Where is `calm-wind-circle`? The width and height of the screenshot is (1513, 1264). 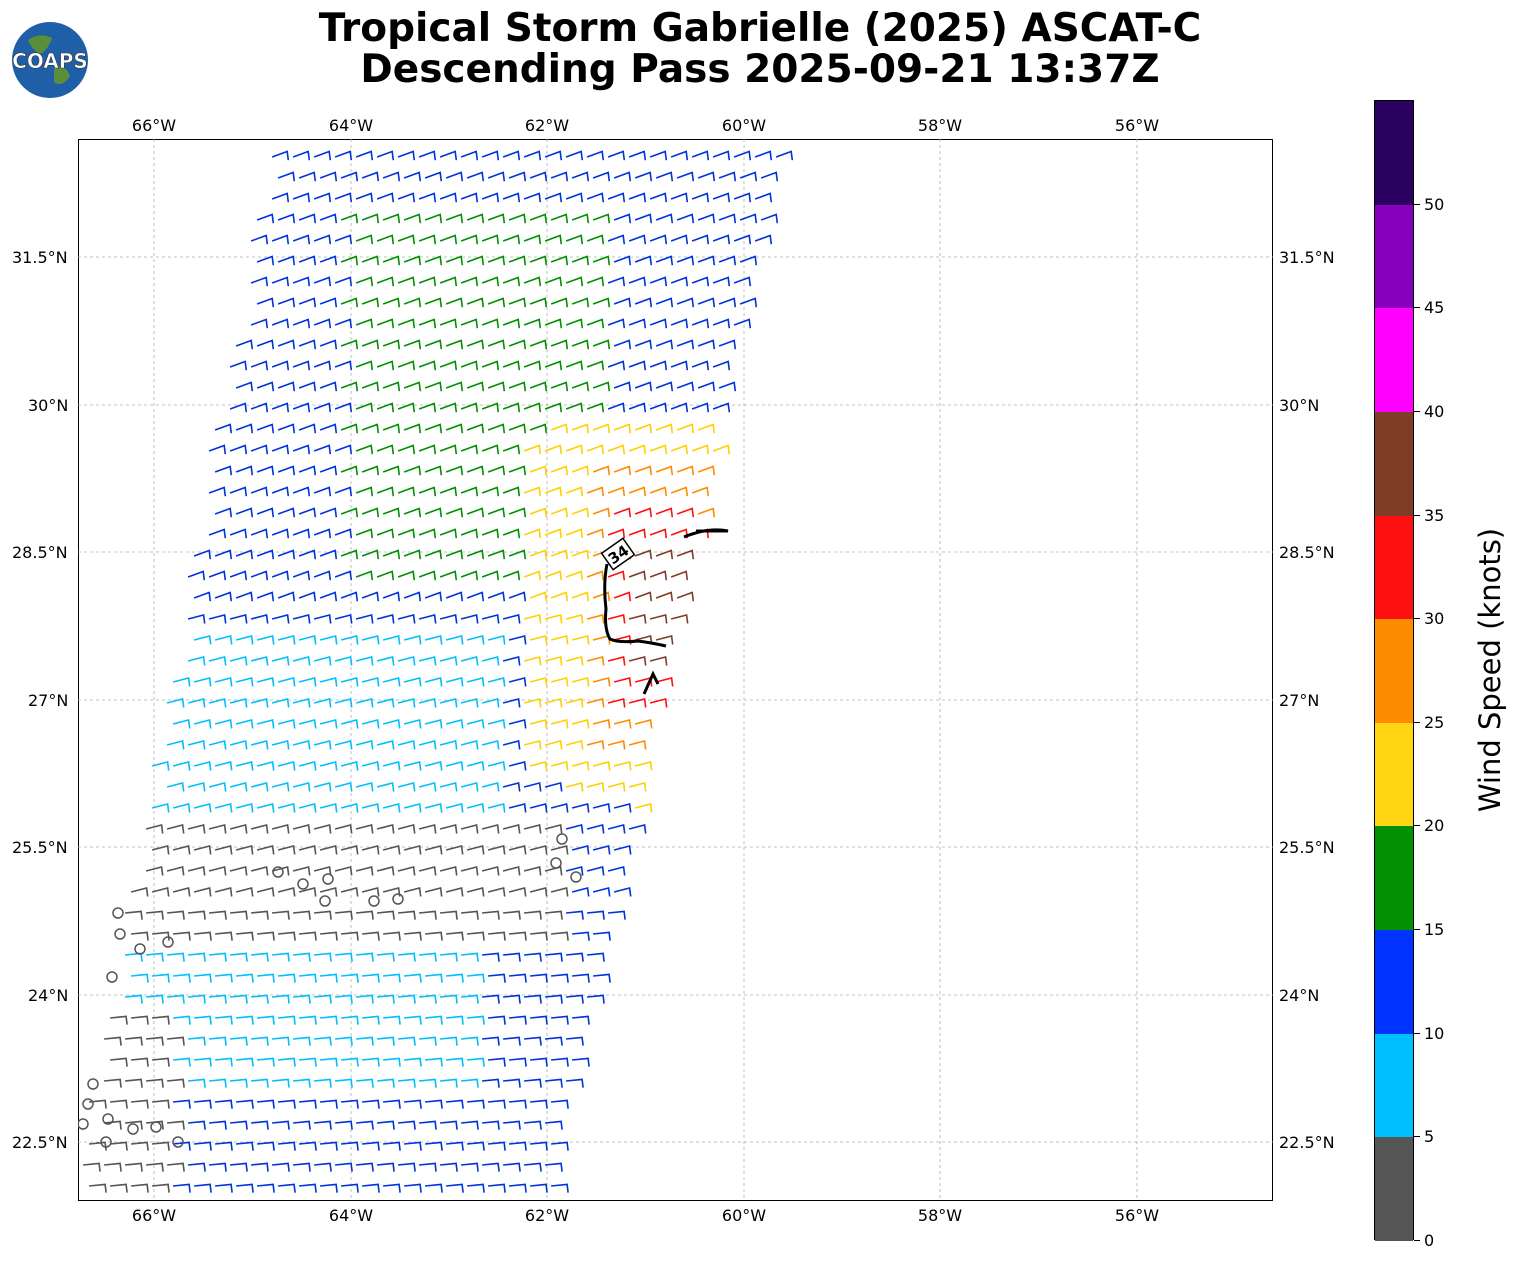 calm-wind-circle is located at coordinates (327, 878).